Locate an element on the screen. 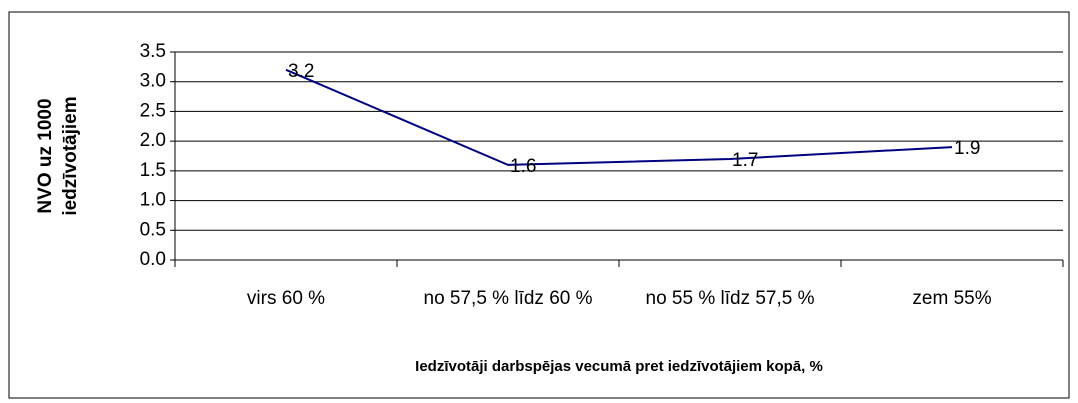 The height and width of the screenshot is (403, 1078). x-tick-label: zem 55% is located at coordinates (952, 298).